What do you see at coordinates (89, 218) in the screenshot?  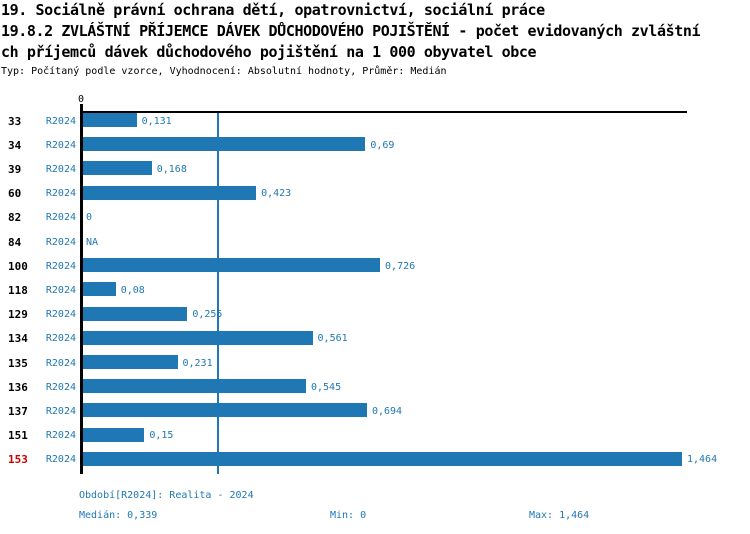 I see `value-label: 0` at bounding box center [89, 218].